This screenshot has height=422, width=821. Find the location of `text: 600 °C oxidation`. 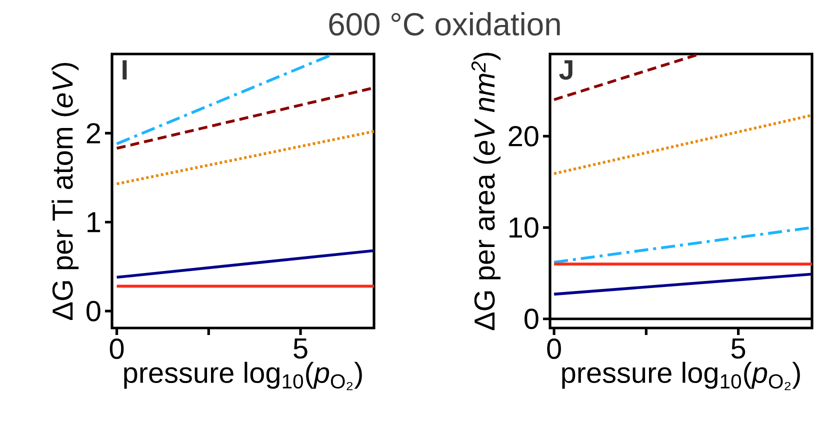

text: 600 °C oxidation is located at coordinates (444, 24).